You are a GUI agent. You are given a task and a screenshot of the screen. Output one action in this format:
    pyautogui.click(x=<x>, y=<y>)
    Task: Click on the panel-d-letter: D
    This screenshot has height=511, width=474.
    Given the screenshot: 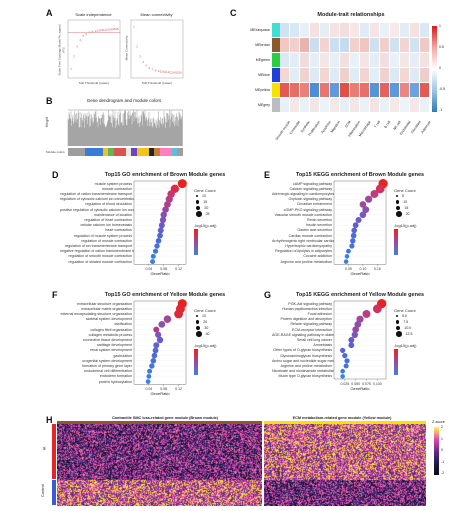 What is the action you would take?
    pyautogui.click(x=55, y=175)
    